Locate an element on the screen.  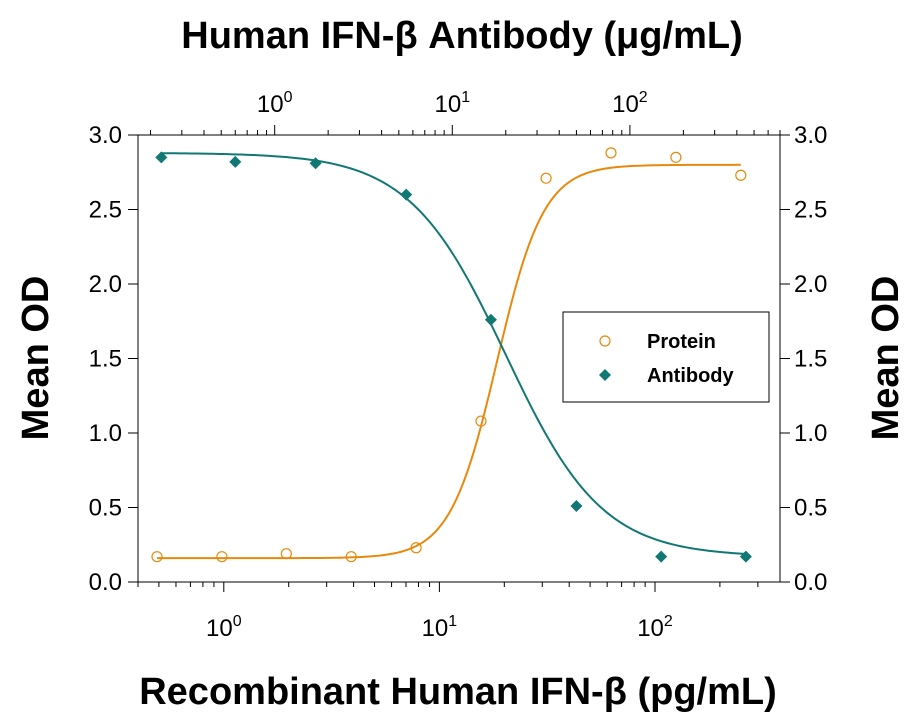
legend-box is located at coordinates (666, 357).